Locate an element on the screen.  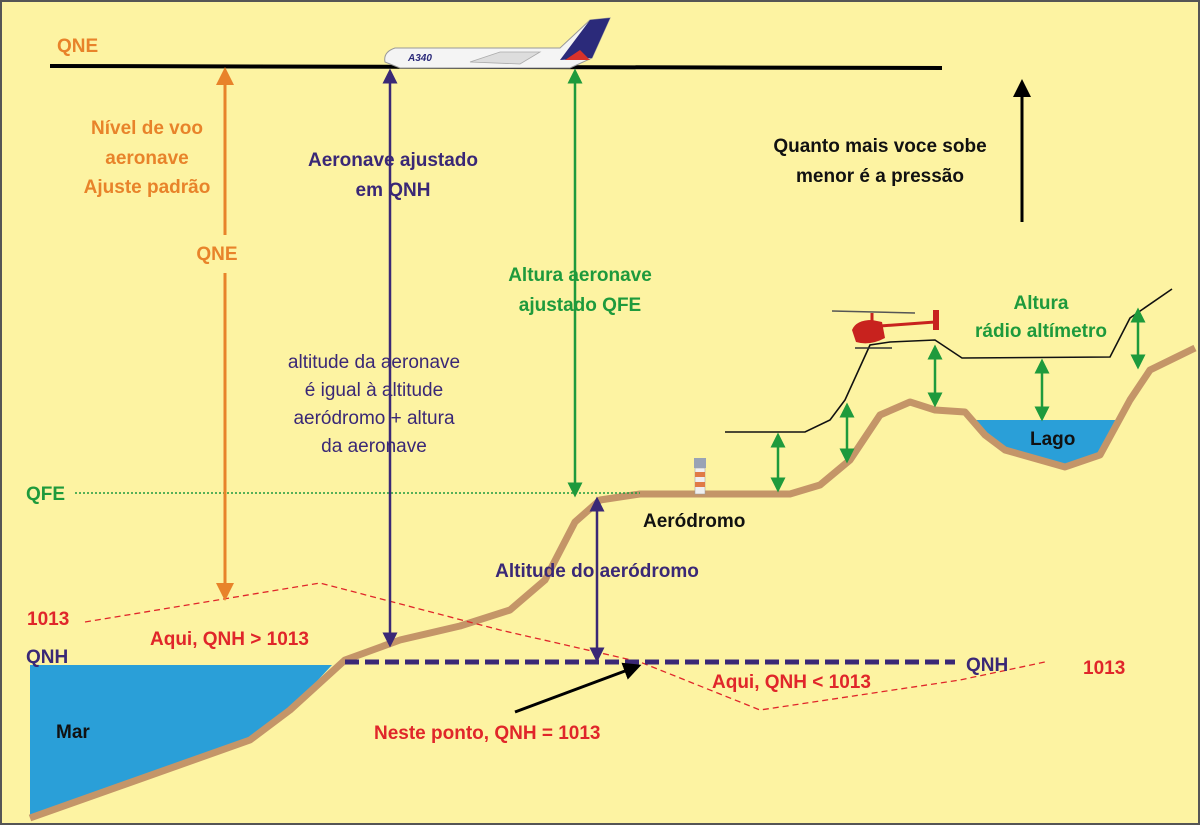
flight-level-label-line2: aeronave is located at coordinates (146, 158).